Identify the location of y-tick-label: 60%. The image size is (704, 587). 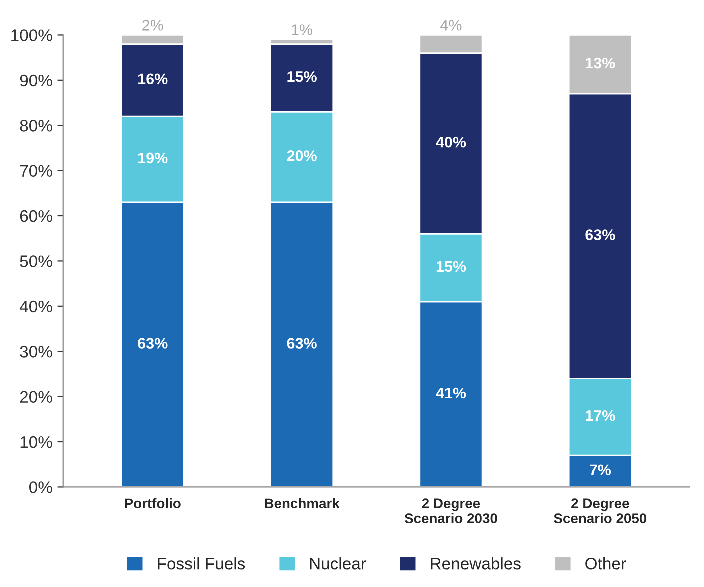
(36, 216).